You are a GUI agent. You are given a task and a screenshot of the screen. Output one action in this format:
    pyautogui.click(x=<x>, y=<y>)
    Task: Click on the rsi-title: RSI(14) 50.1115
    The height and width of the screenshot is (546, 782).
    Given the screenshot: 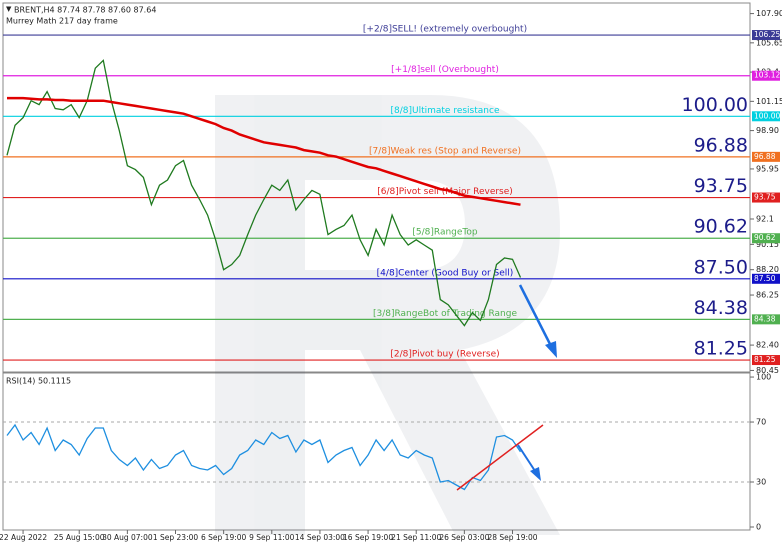 What is the action you would take?
    pyautogui.click(x=38, y=381)
    